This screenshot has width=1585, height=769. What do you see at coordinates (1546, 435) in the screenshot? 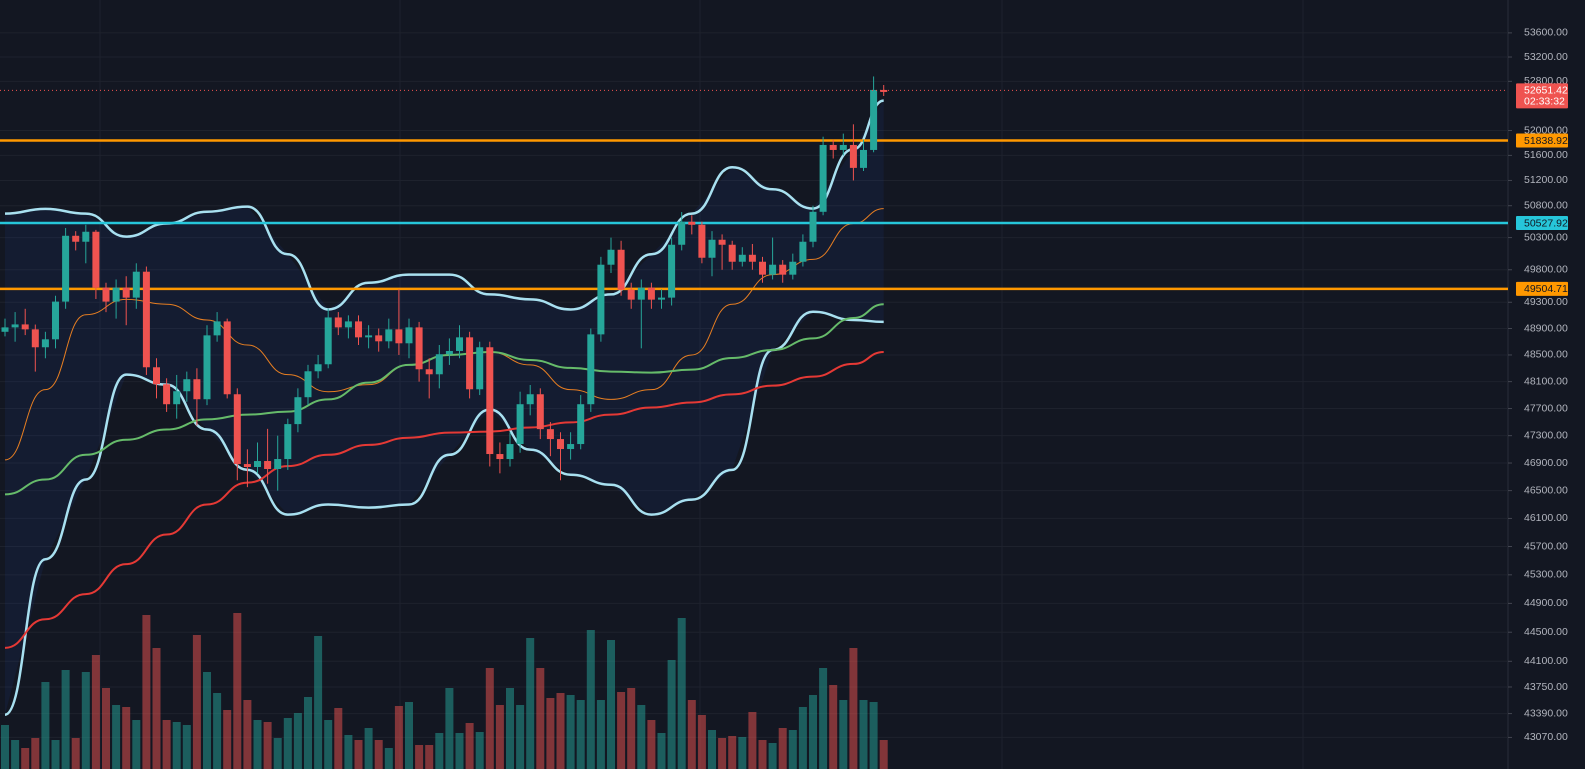
I see `y-tick-label: 47300.00` at bounding box center [1546, 435].